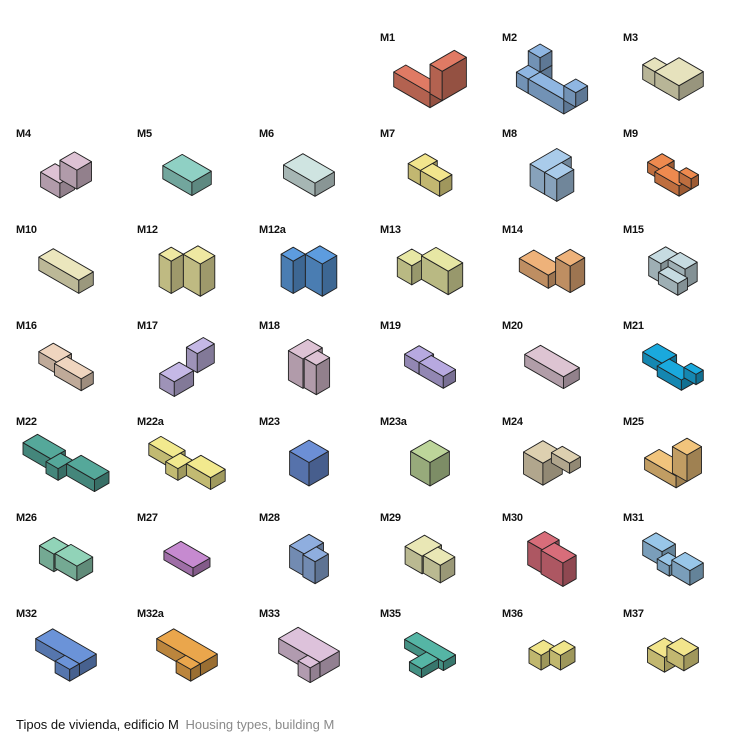 This screenshot has width=735, height=742. I want to click on housing-type-m32: M32, so click(60, 654).